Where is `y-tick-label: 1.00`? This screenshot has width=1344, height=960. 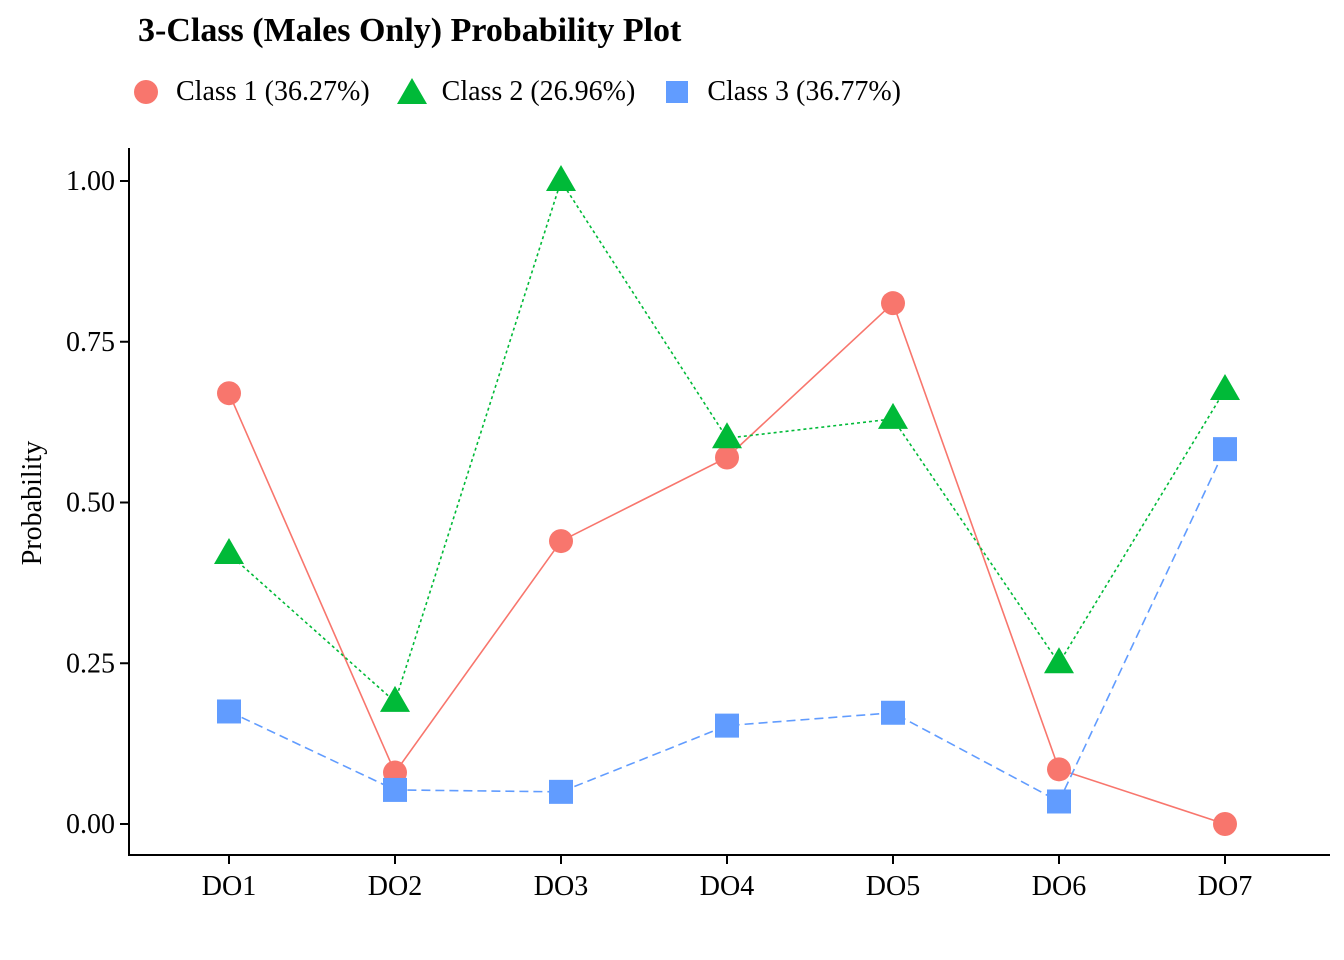
y-tick-label: 1.00 is located at coordinates (90, 181).